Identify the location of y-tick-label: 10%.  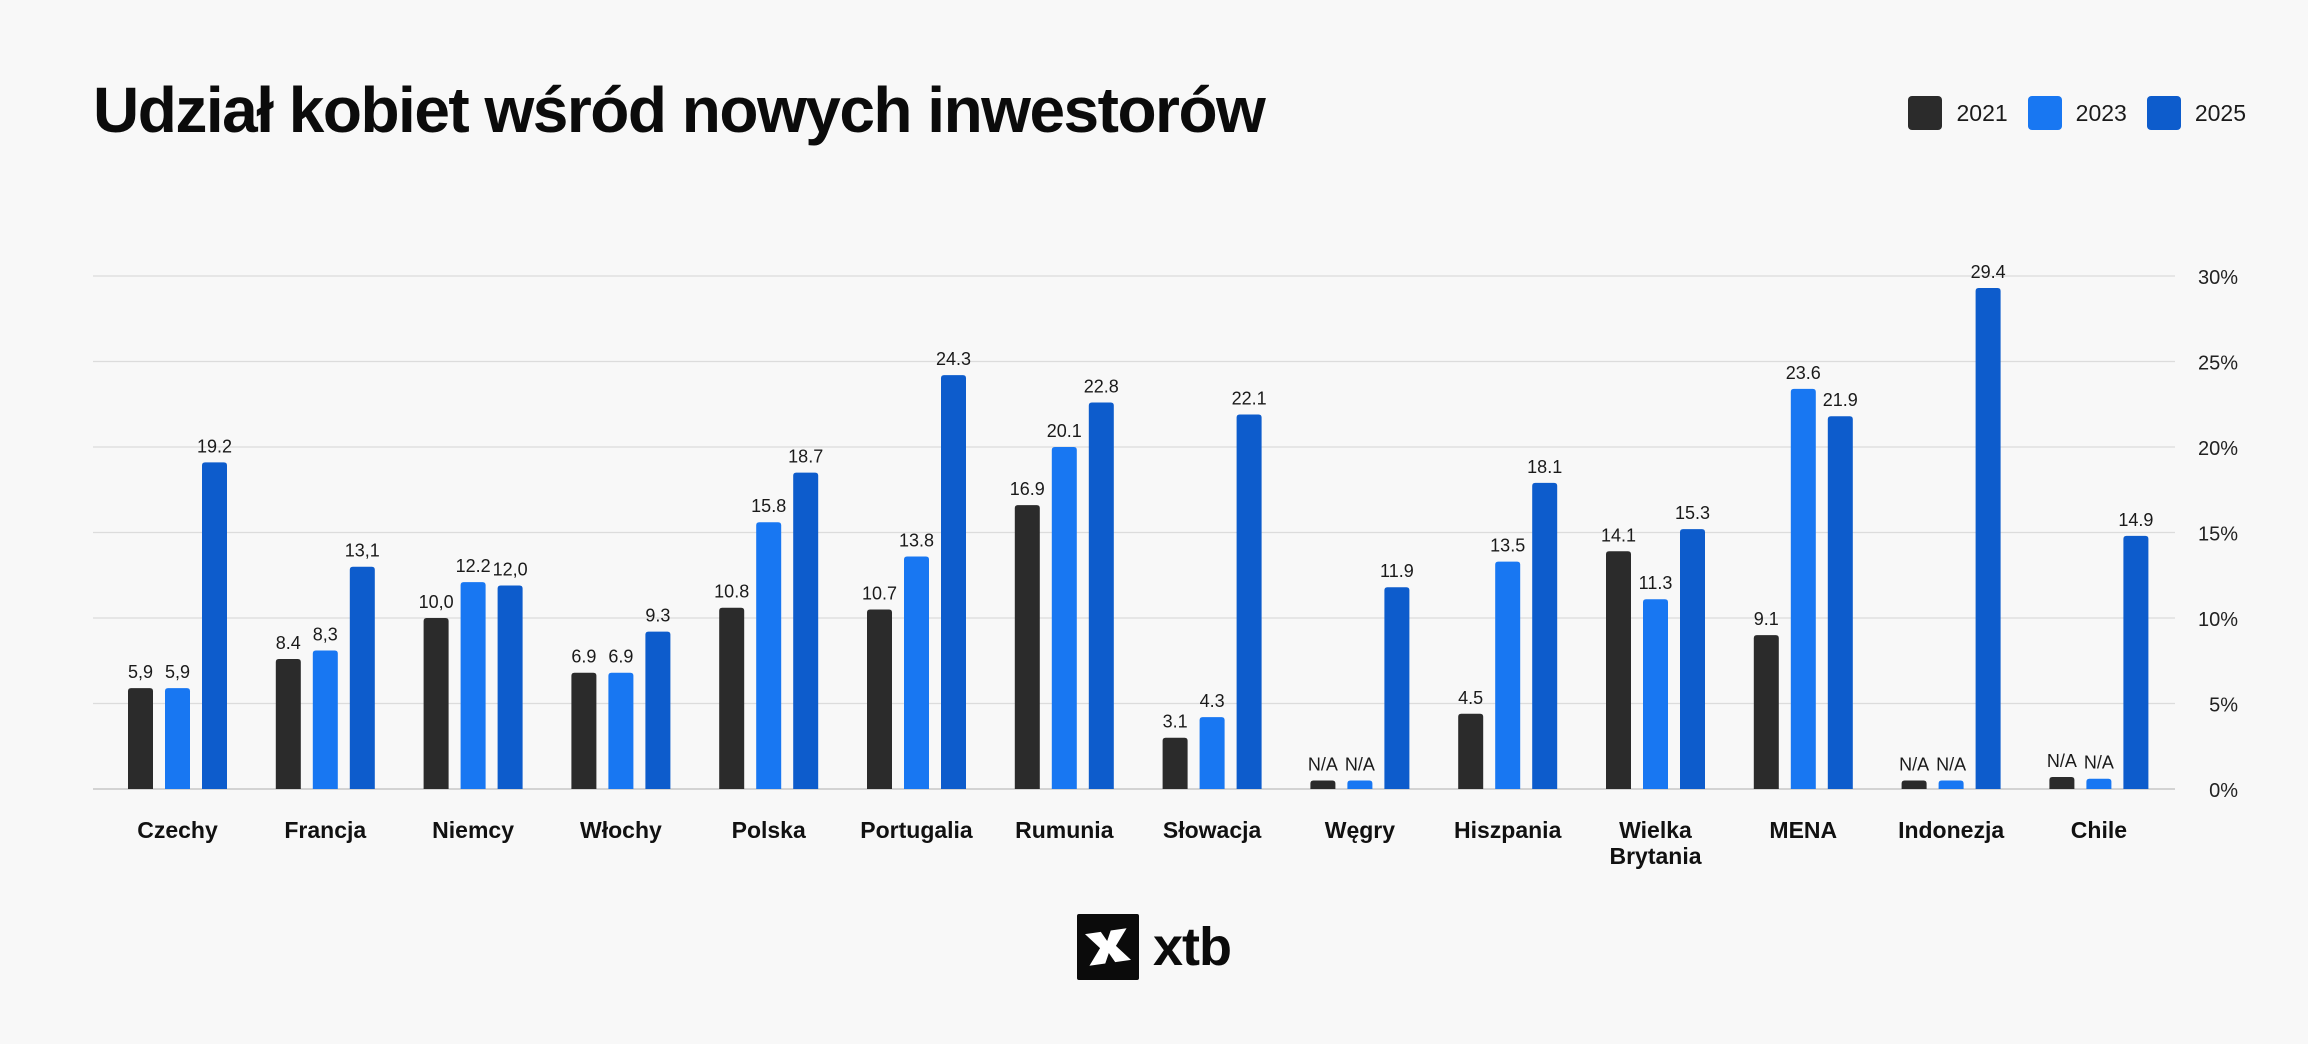
(2218, 620).